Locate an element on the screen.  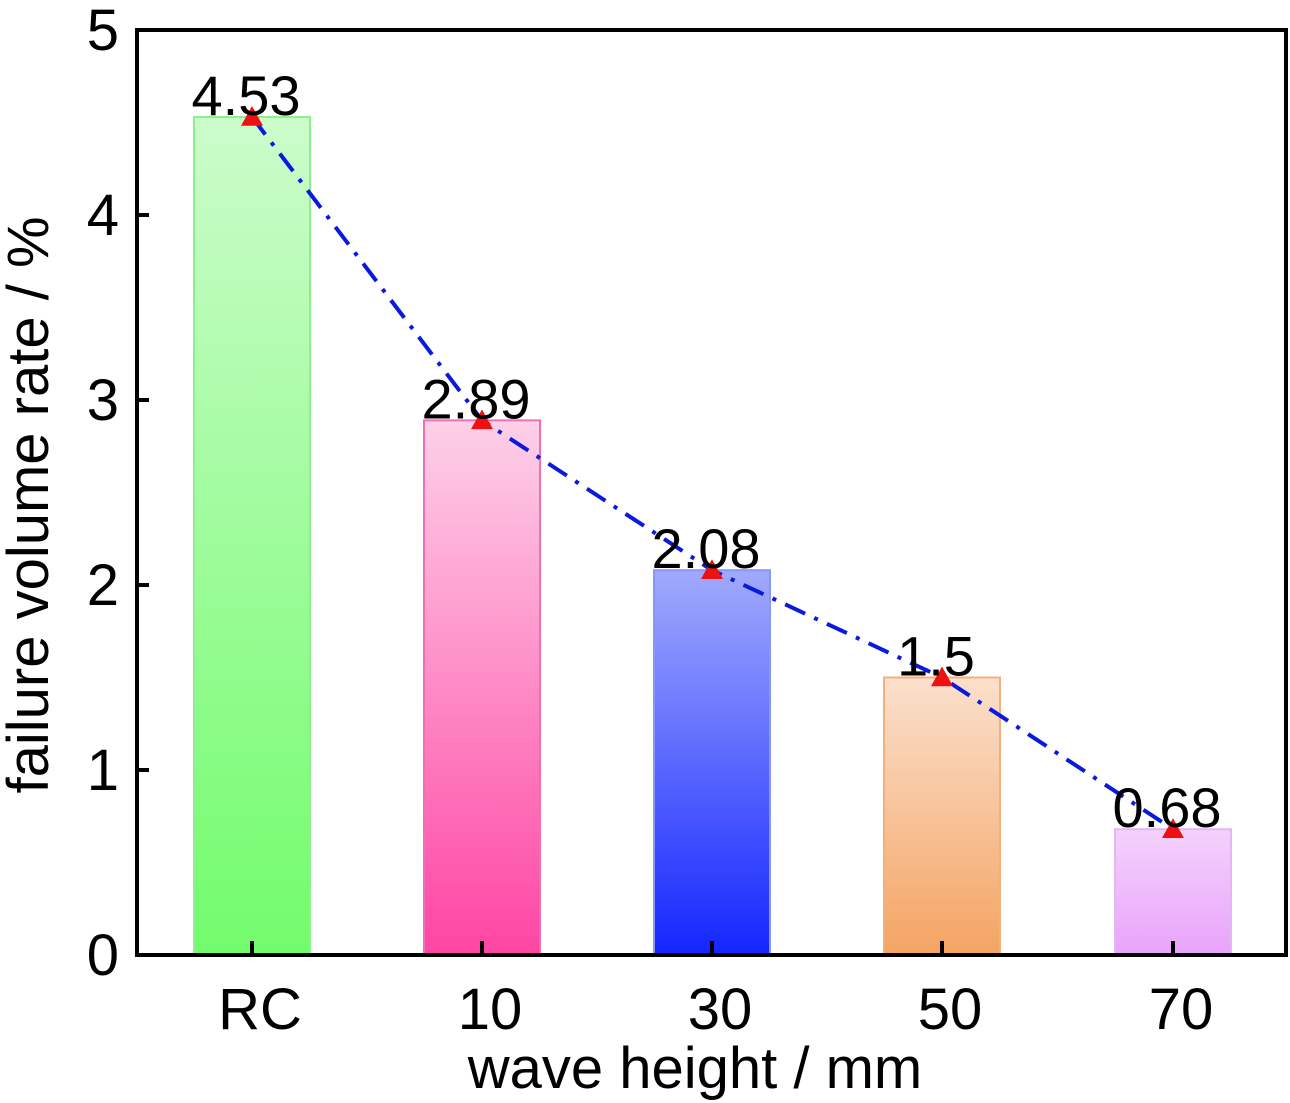
x-tick-label: 70 is located at coordinates (1181, 1009).